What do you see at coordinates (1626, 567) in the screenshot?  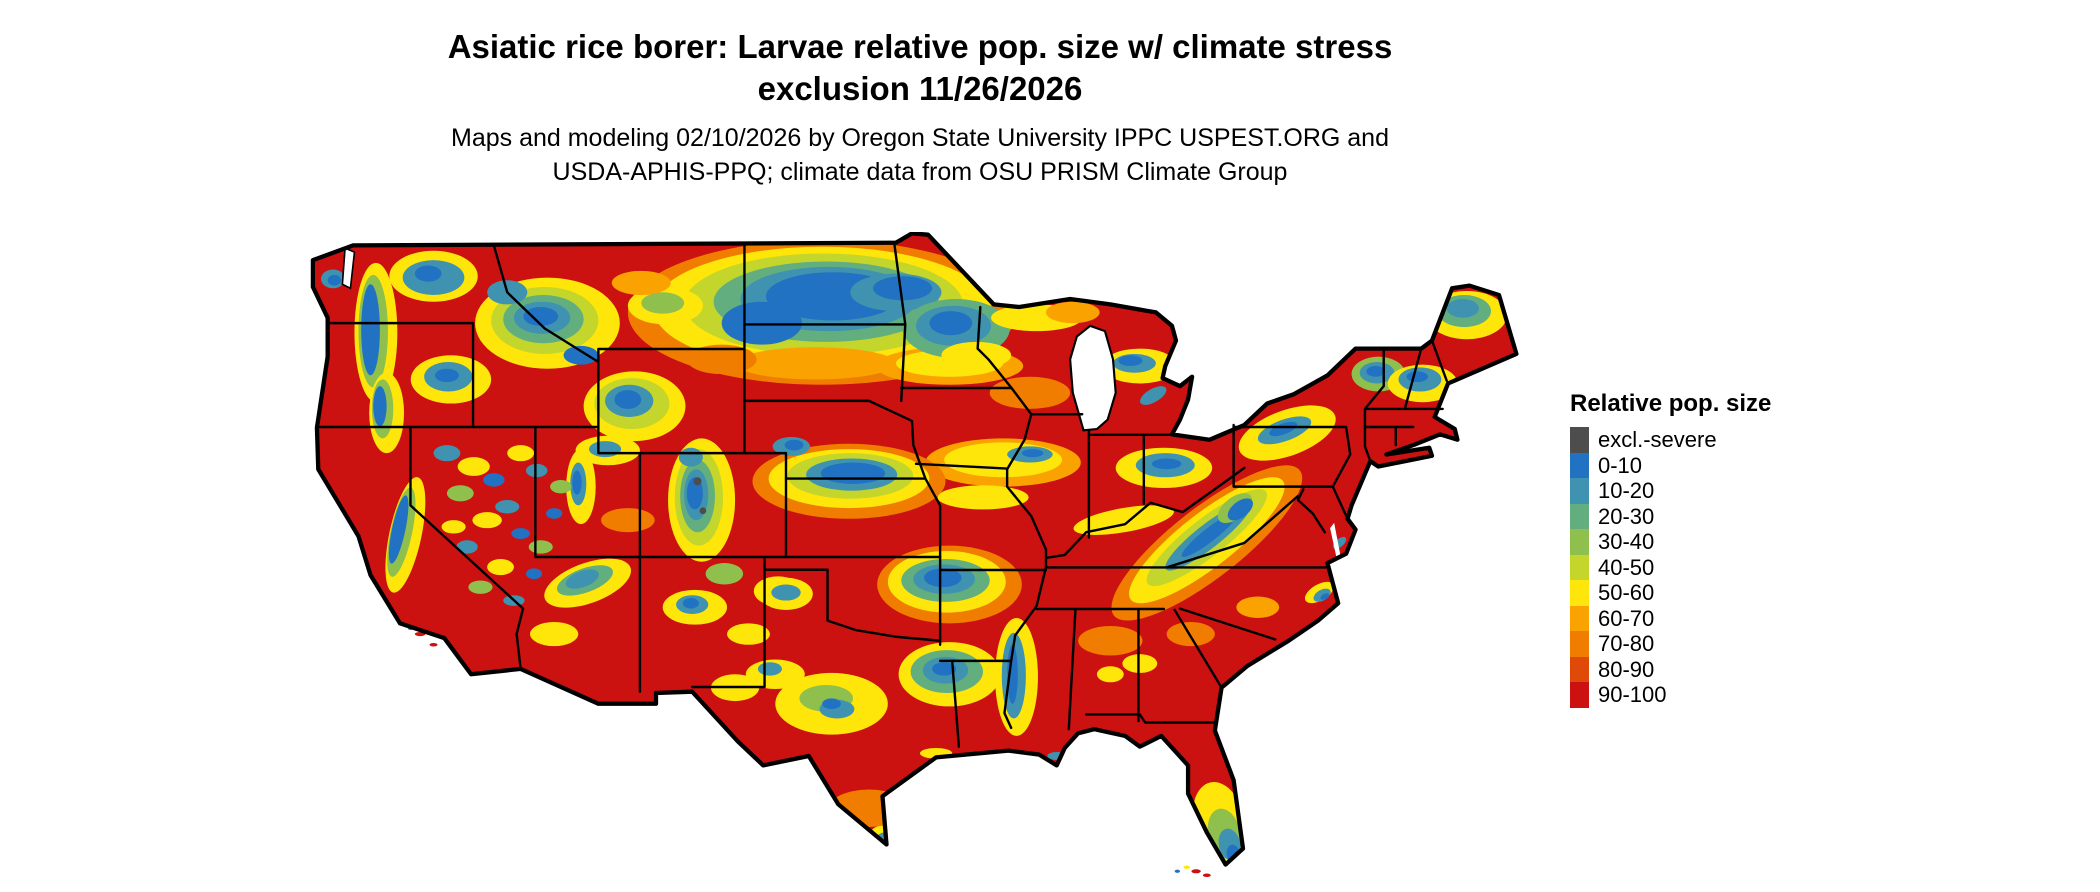 I see `legend-label: 40-50` at bounding box center [1626, 567].